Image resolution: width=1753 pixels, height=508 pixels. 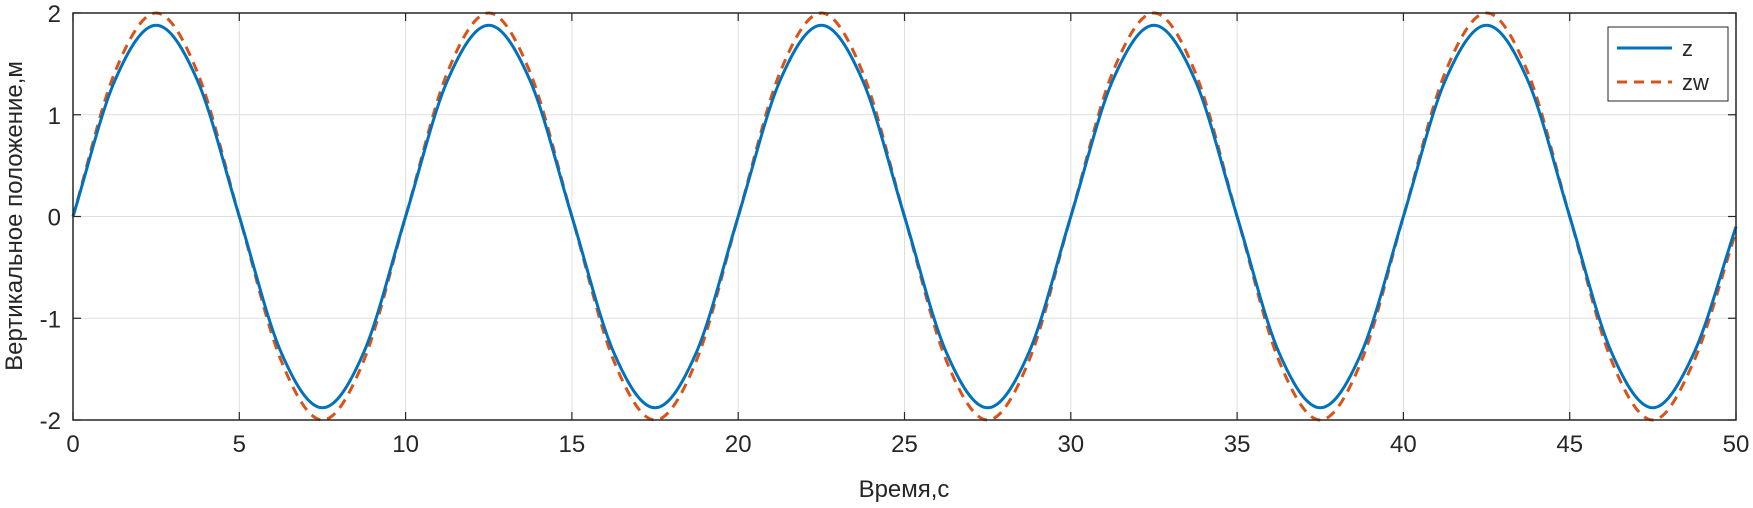 I want to click on x-tick-label: 20, so click(x=738, y=444).